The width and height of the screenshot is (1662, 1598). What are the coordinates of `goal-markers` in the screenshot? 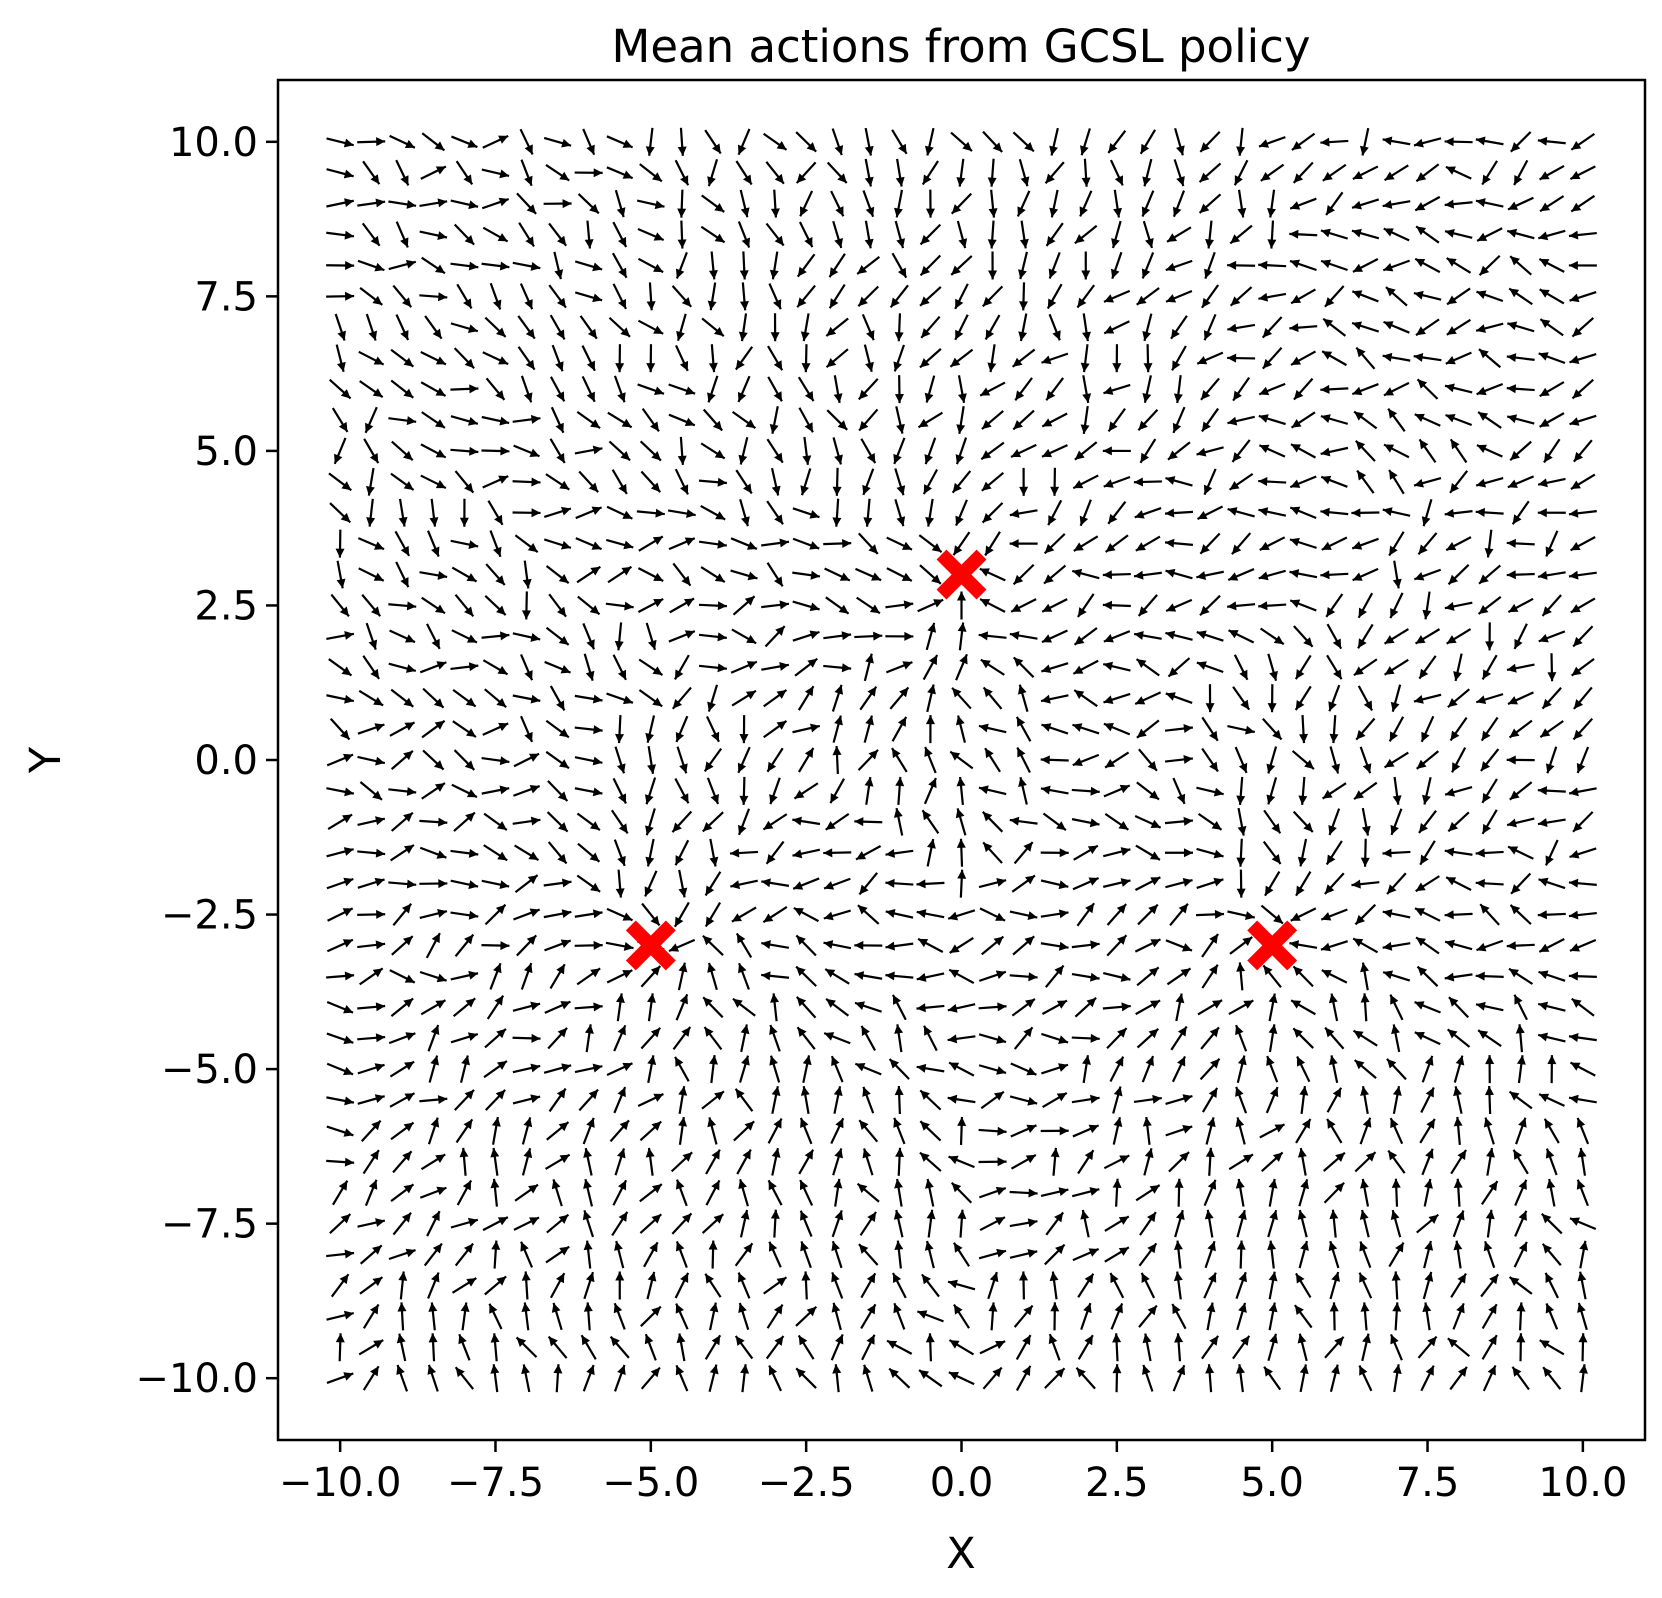 It's located at (961, 760).